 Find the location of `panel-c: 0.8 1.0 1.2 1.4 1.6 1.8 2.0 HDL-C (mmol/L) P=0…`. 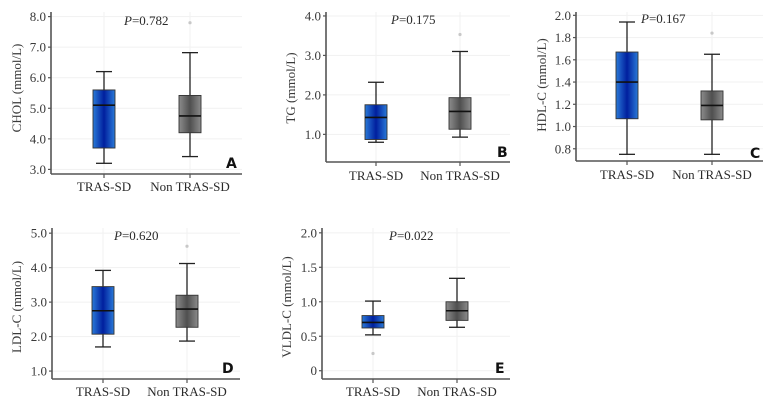

panel-c: 0.8 1.0 1.2 1.4 1.6 1.8 2.0 HDL-C (mmol/L) P=0… is located at coordinates (648, 95).